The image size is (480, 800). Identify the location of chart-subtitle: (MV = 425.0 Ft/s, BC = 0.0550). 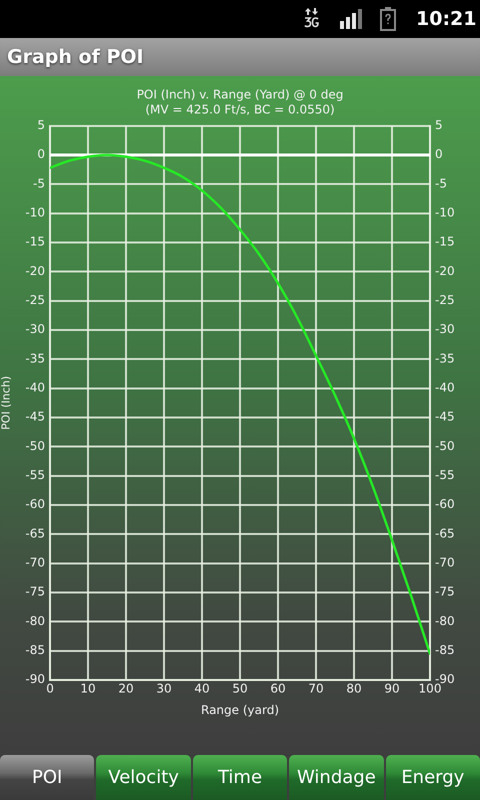
(240, 109).